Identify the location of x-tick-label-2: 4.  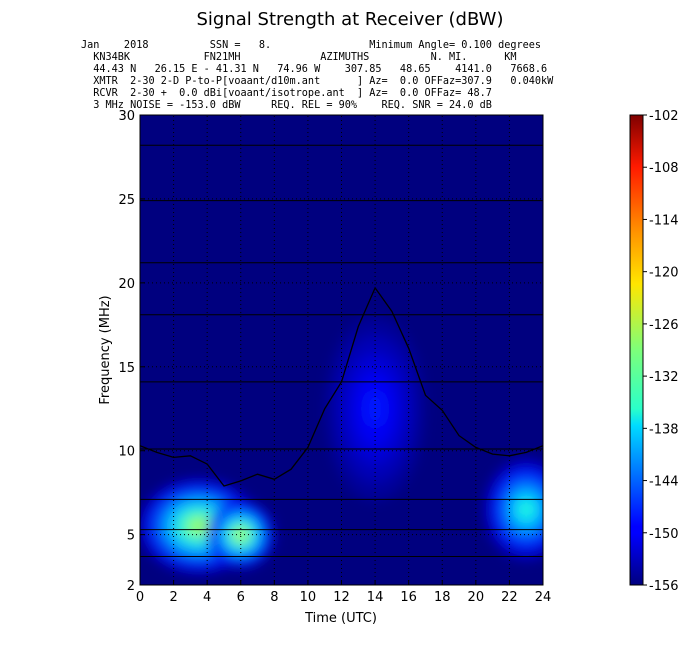
(207, 597).